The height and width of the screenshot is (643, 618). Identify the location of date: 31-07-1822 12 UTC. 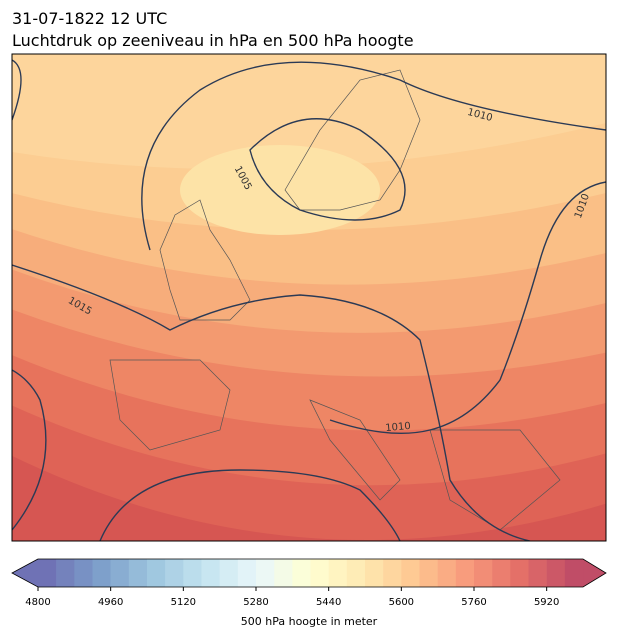
(89, 18).